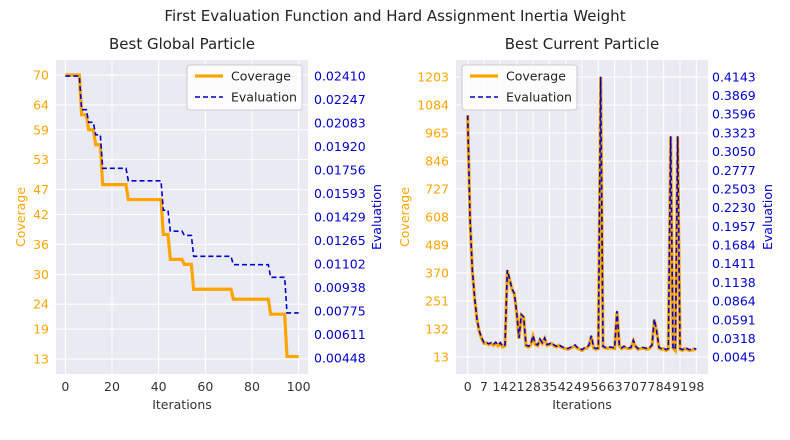 The width and height of the screenshot is (790, 440). Describe the element at coordinates (734, 132) in the screenshot. I see `y2-tick-label: 0.3323` at that location.